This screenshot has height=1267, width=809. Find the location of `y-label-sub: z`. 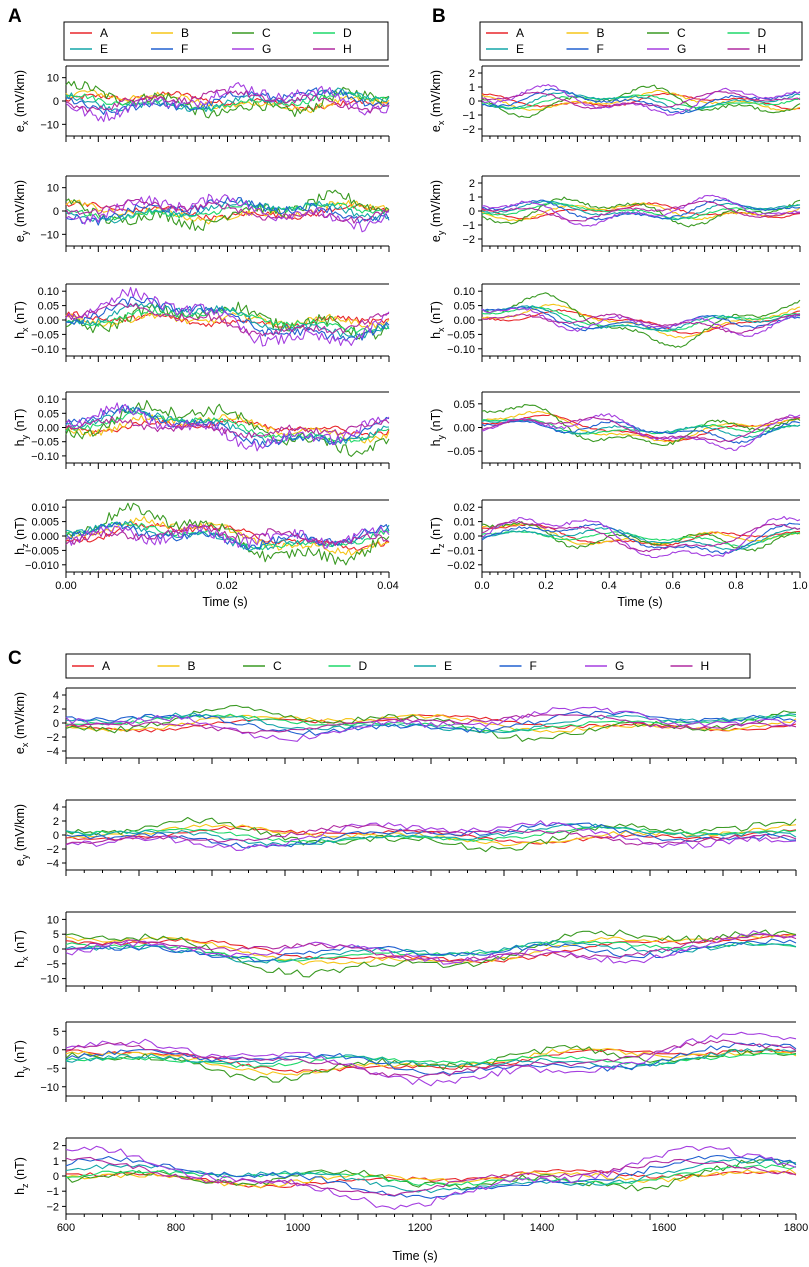

y-label-sub: z is located at coordinates (25, 545).